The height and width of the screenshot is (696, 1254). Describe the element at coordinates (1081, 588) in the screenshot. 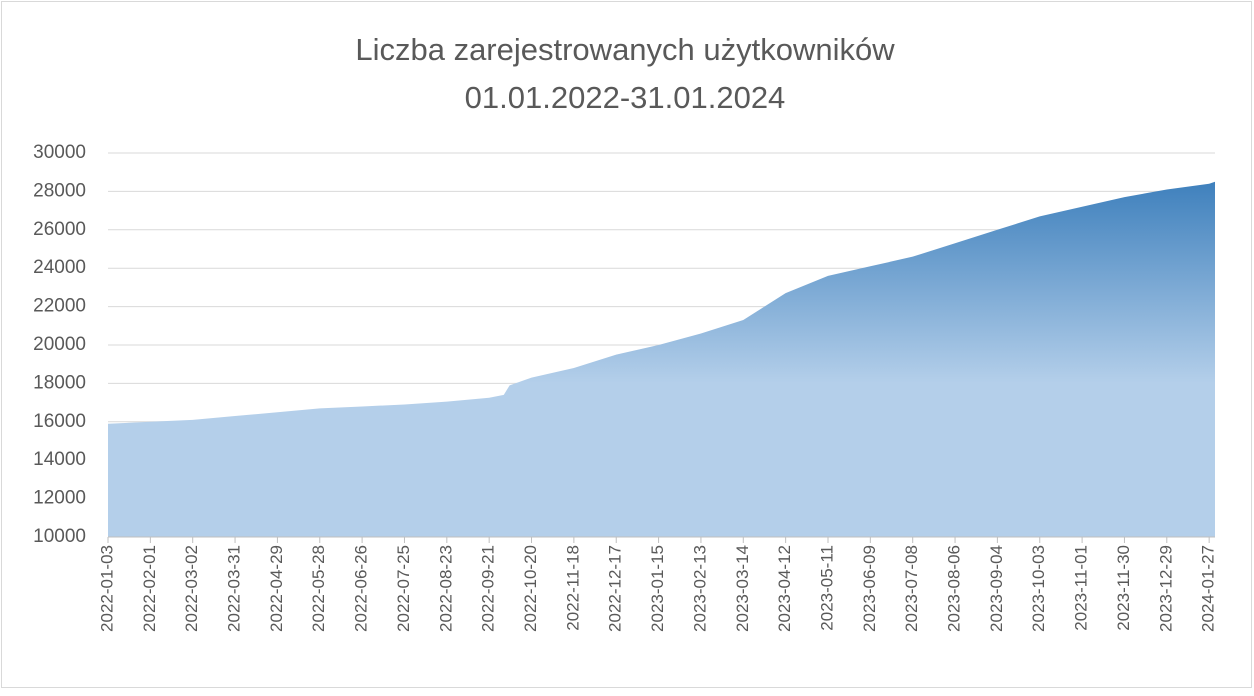

I see `x-tick-label: 2023-11-01` at that location.